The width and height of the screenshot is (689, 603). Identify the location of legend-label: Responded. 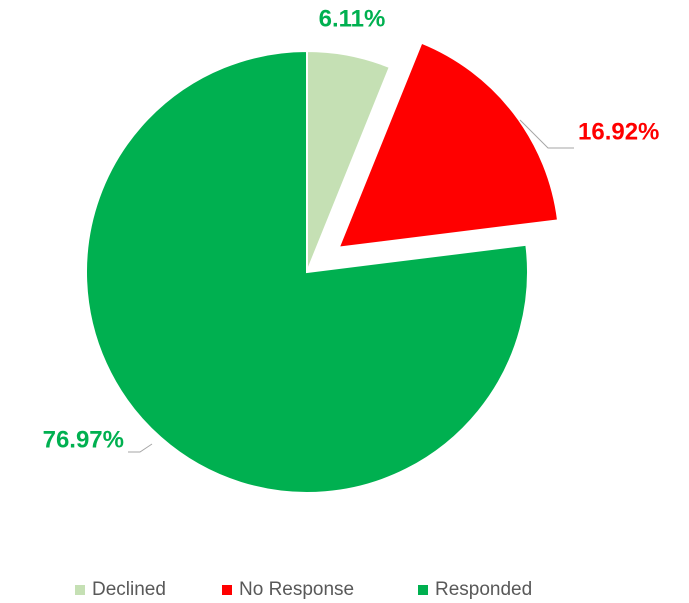
(483, 589).